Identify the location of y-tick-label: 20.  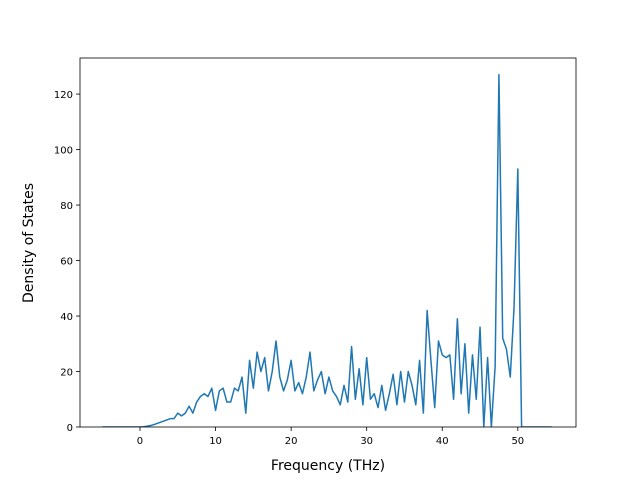
(66, 373).